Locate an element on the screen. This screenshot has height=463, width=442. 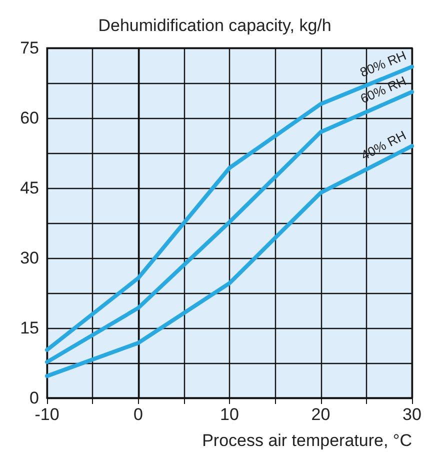
y-axis-title: Dehumidification capacity, kg/h is located at coordinates (215, 25).